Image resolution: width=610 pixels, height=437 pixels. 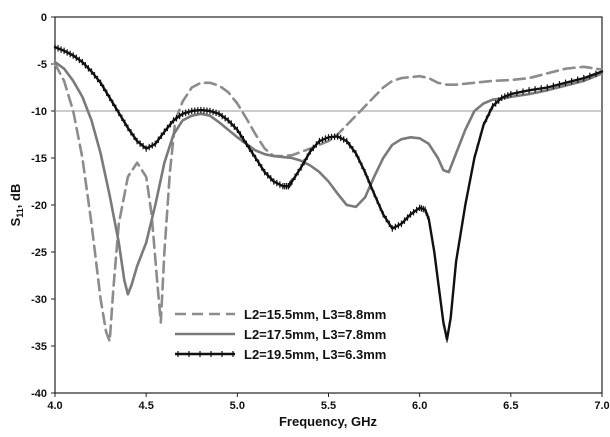 I want to click on y-tick-label-3: -15, so click(x=39, y=159).